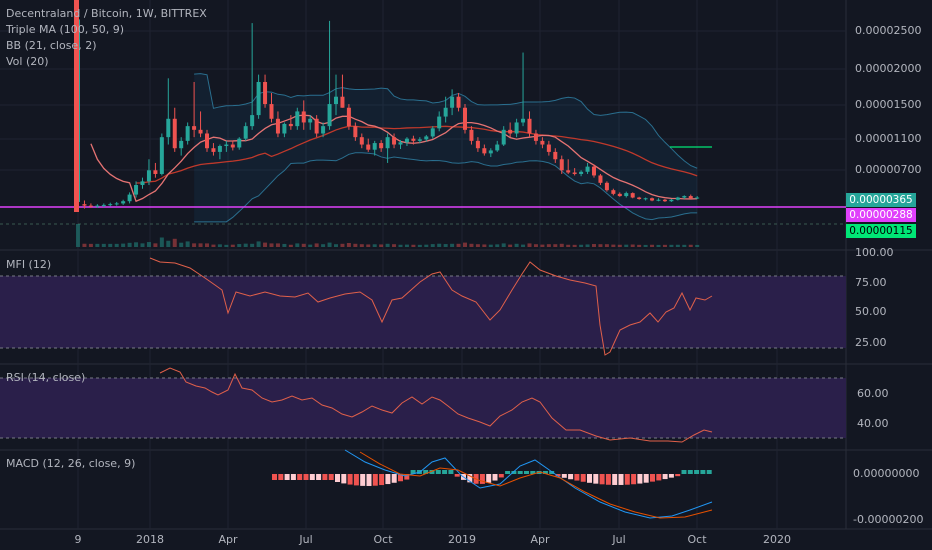  Describe the element at coordinates (27, 61) in the screenshot. I see `legend-vol: Vol (20)` at that location.